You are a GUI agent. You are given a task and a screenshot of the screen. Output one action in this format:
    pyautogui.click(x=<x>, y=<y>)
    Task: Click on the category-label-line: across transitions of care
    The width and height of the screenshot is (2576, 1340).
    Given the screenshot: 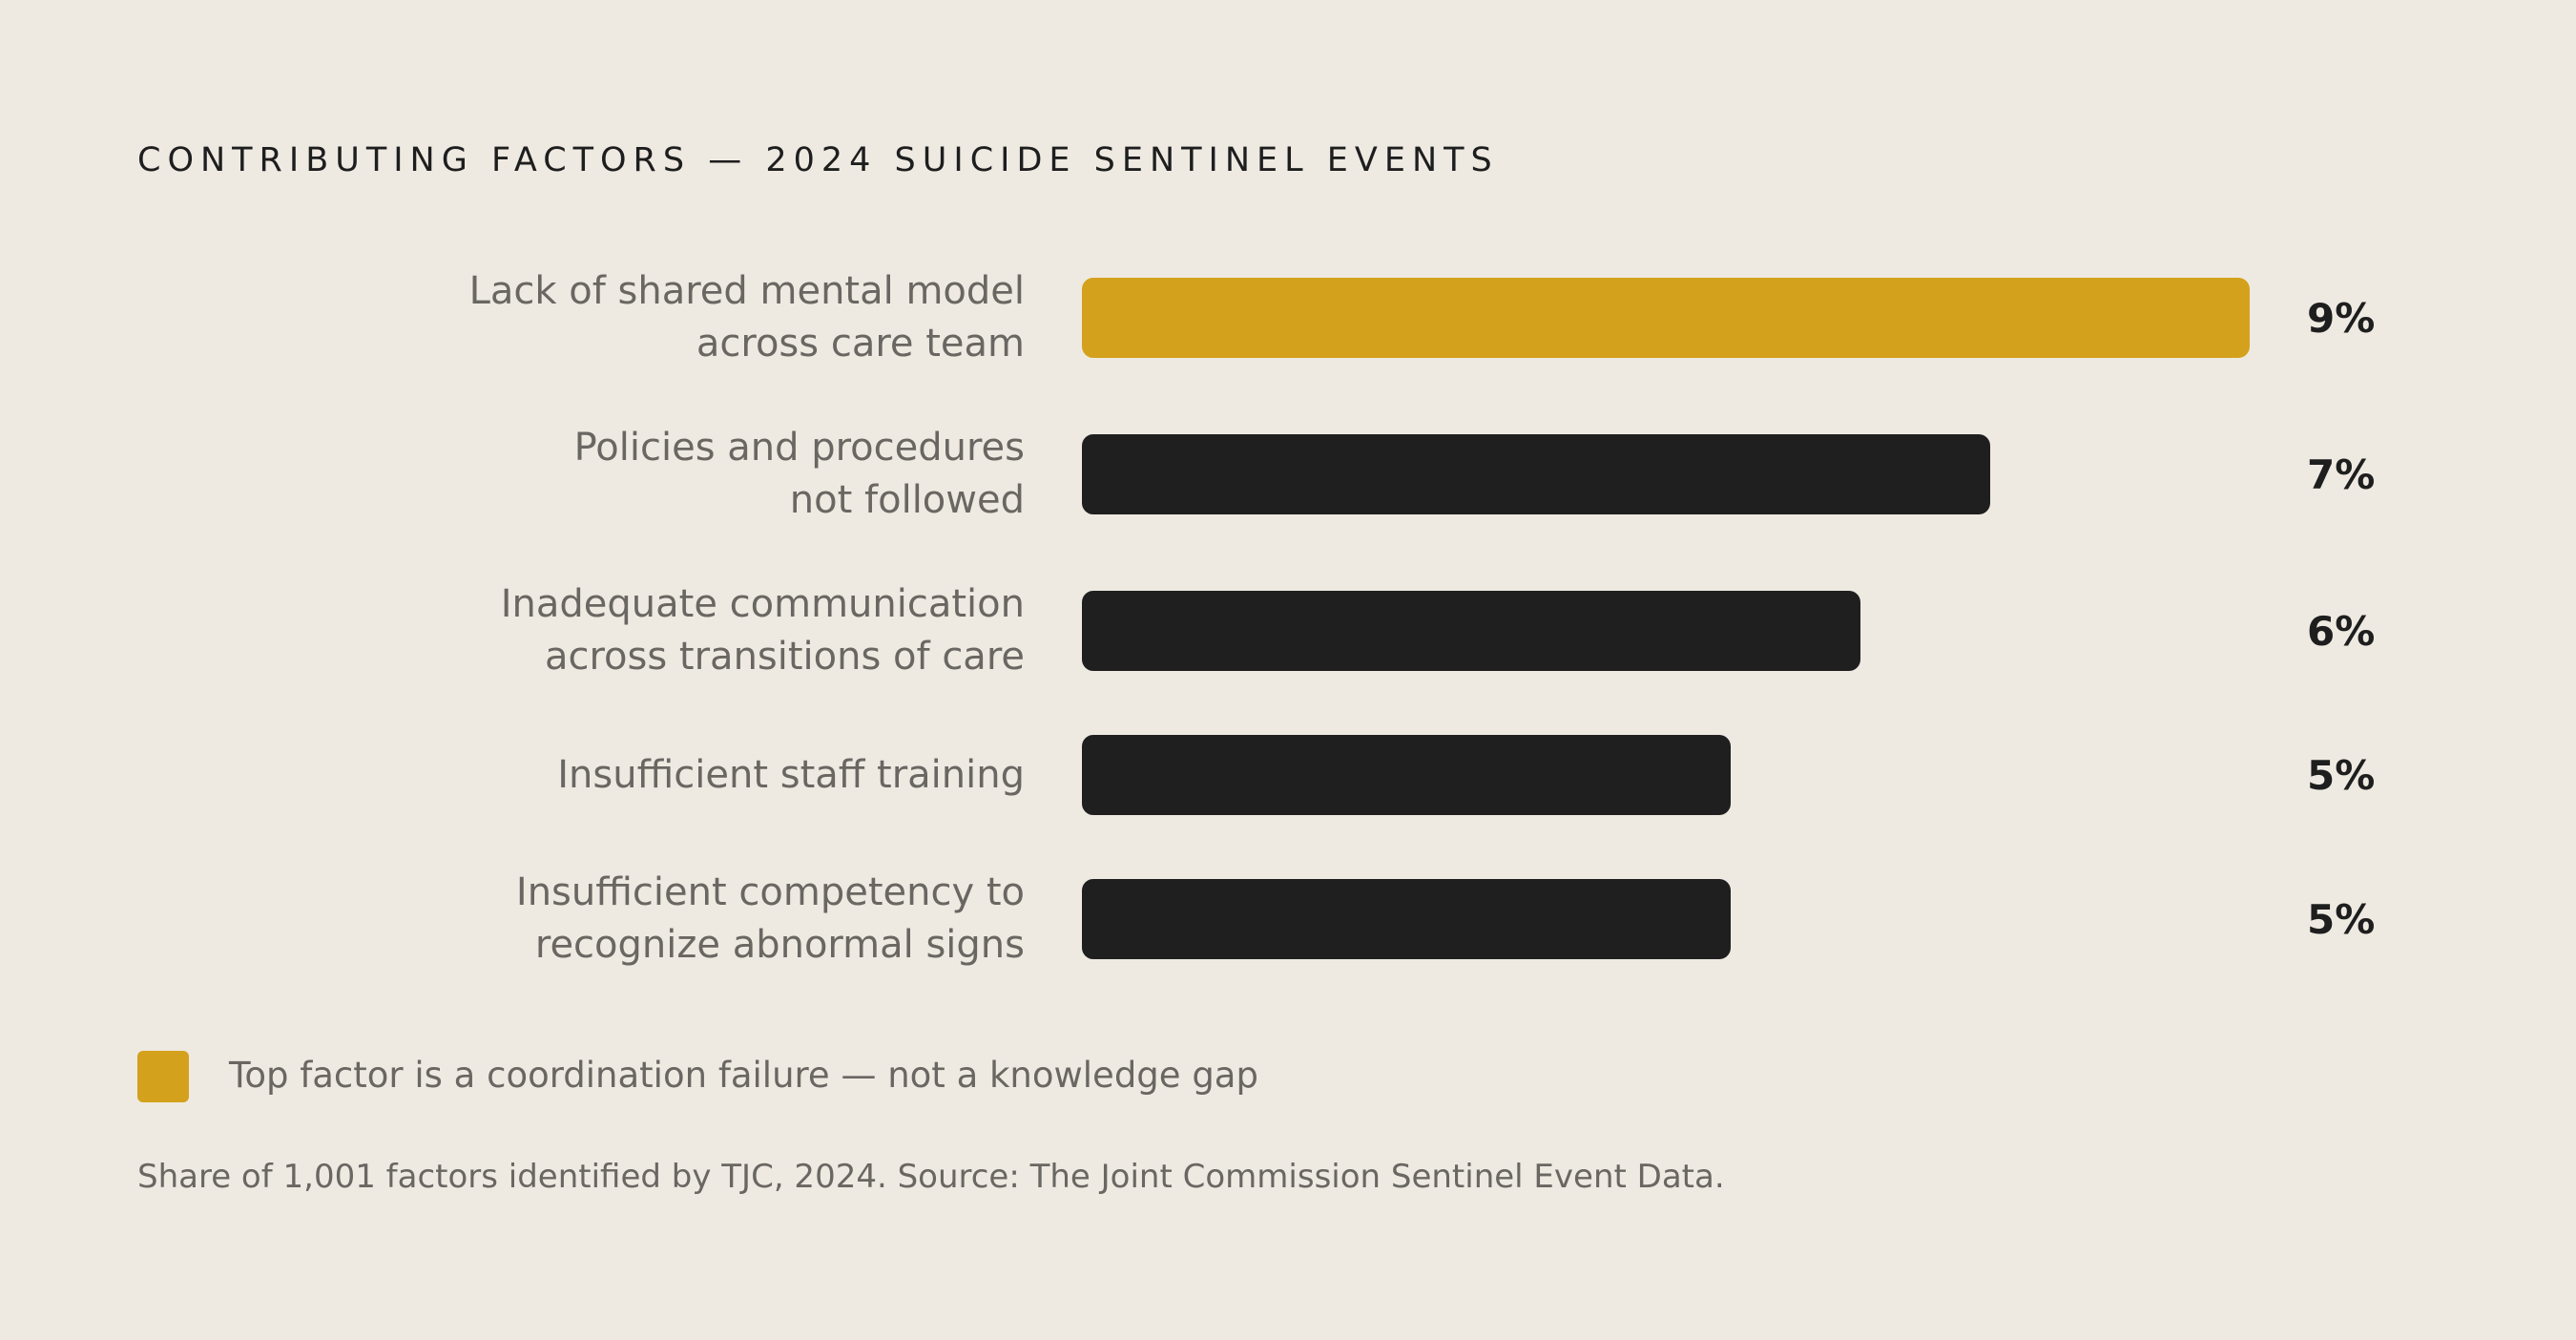 What is the action you would take?
    pyautogui.click(x=784, y=657)
    